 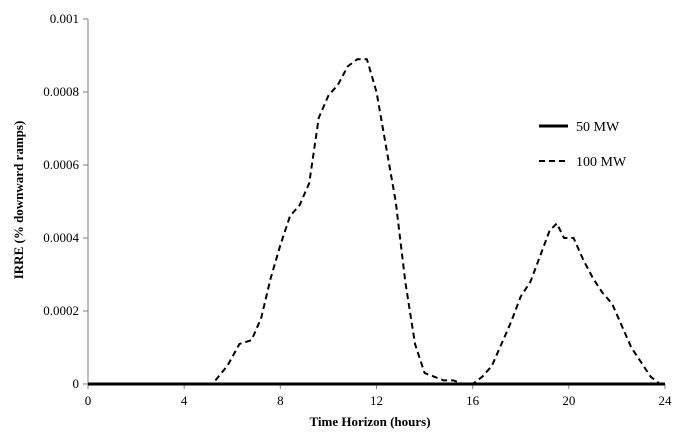 I want to click on y-tick-label: 0.0008, so click(x=61, y=91).